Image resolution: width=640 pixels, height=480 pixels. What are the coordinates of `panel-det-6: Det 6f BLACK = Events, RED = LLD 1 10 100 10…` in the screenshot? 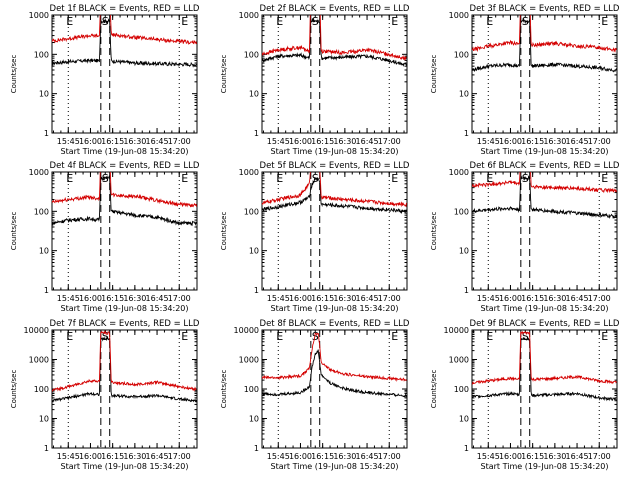 It's located at (525, 237).